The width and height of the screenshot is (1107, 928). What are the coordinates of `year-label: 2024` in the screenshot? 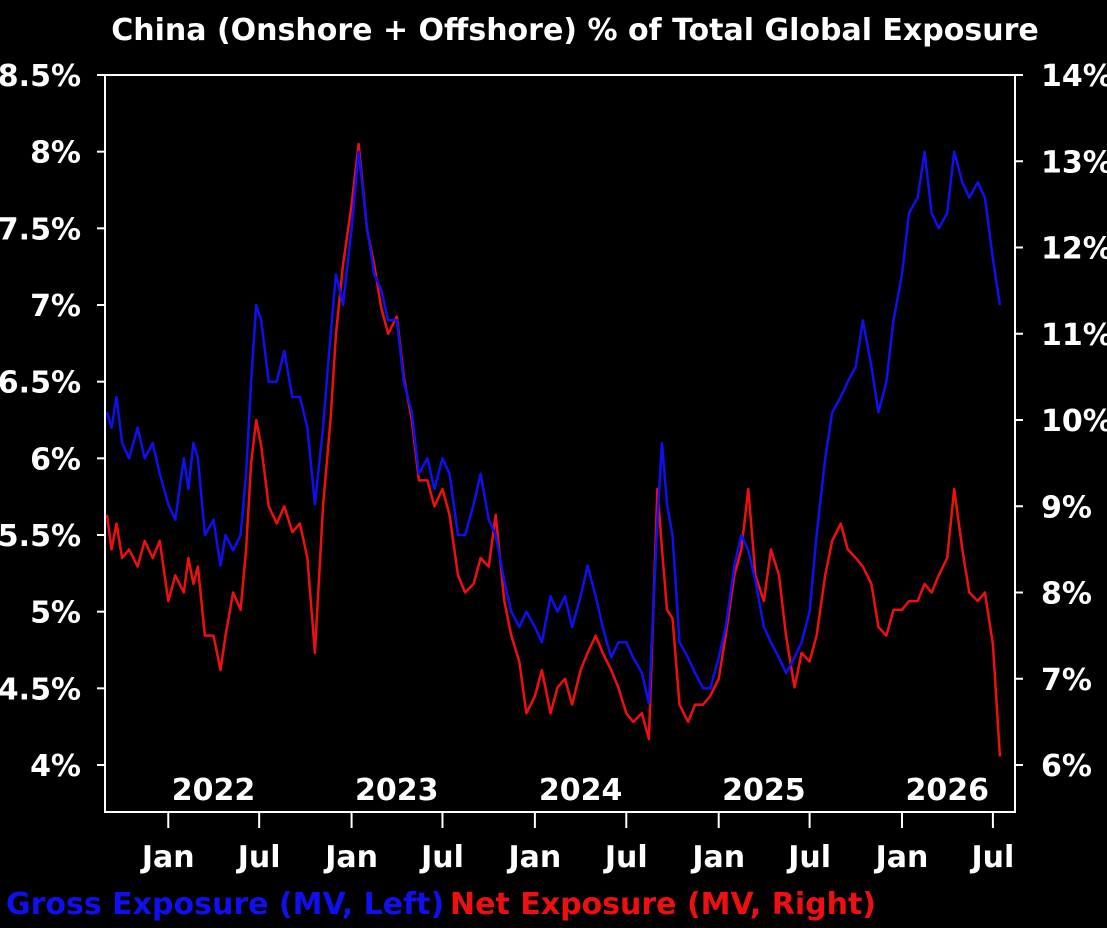 It's located at (581, 790).